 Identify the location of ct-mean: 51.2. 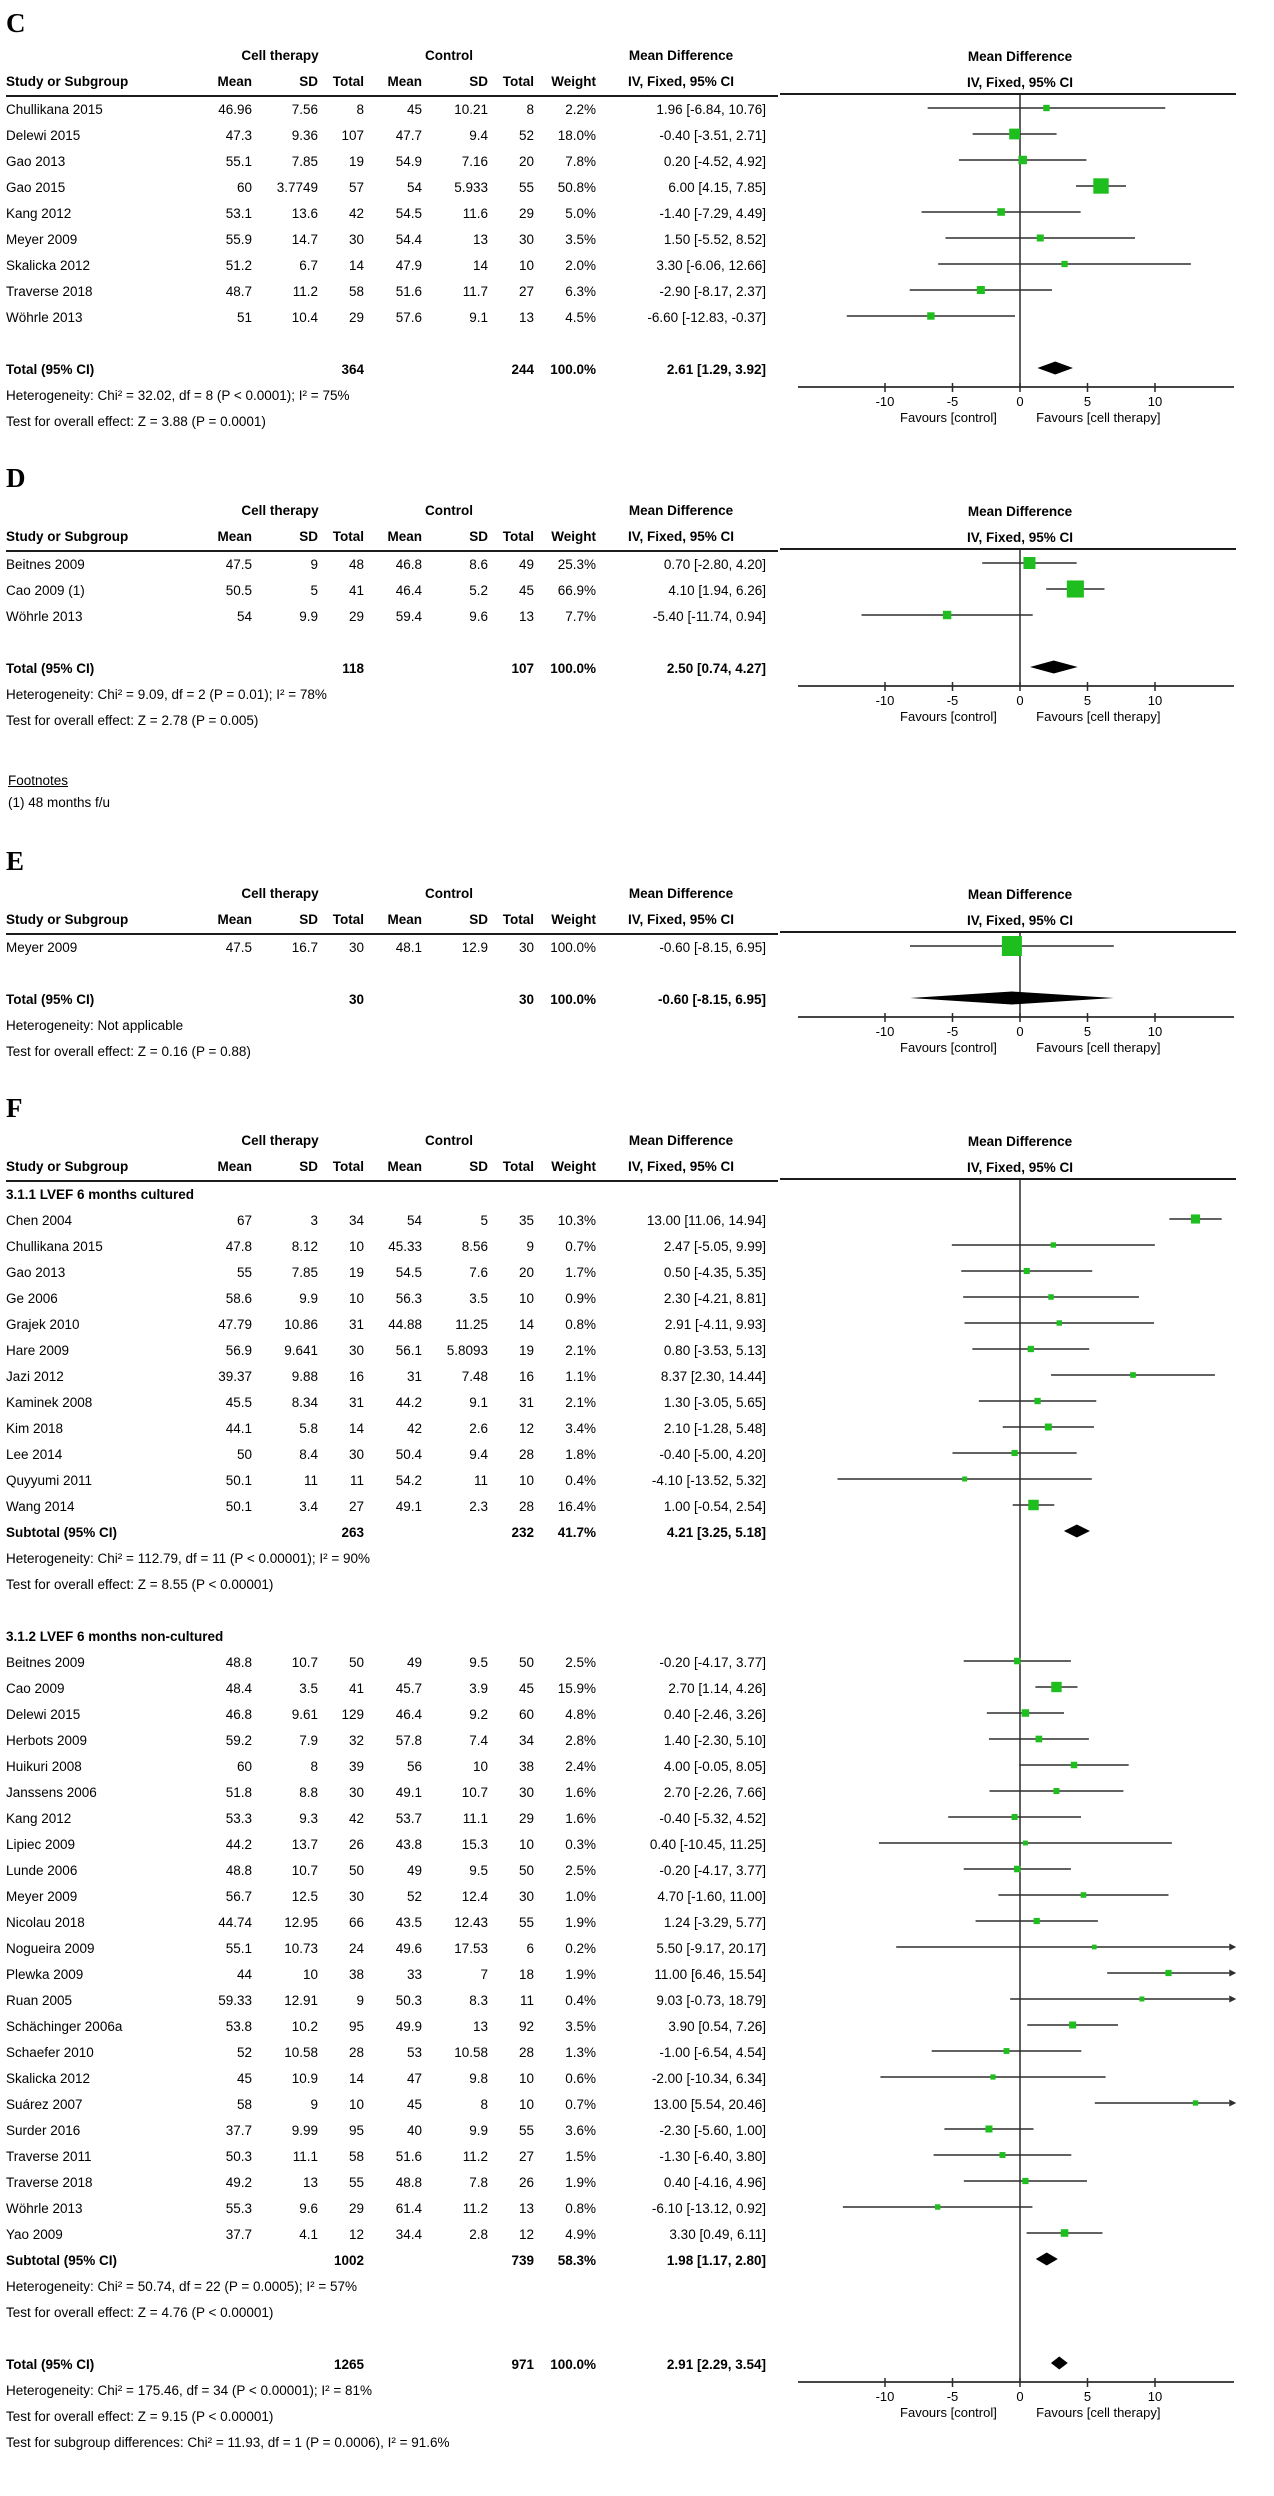
(238, 265).